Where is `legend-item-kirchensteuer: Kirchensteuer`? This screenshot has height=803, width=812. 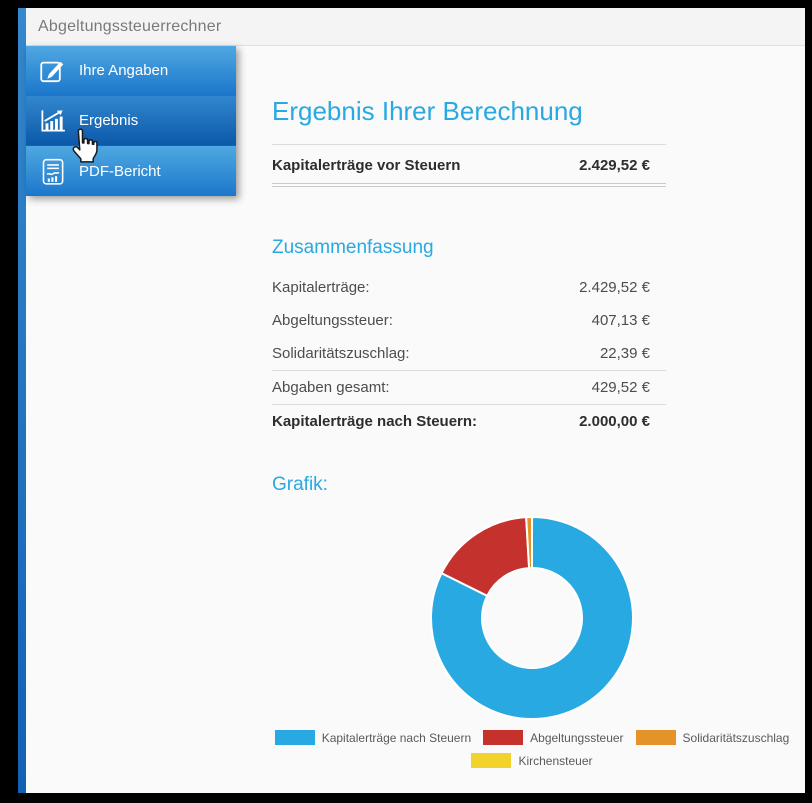
legend-item-kirchensteuer: Kirchensteuer is located at coordinates (532, 760).